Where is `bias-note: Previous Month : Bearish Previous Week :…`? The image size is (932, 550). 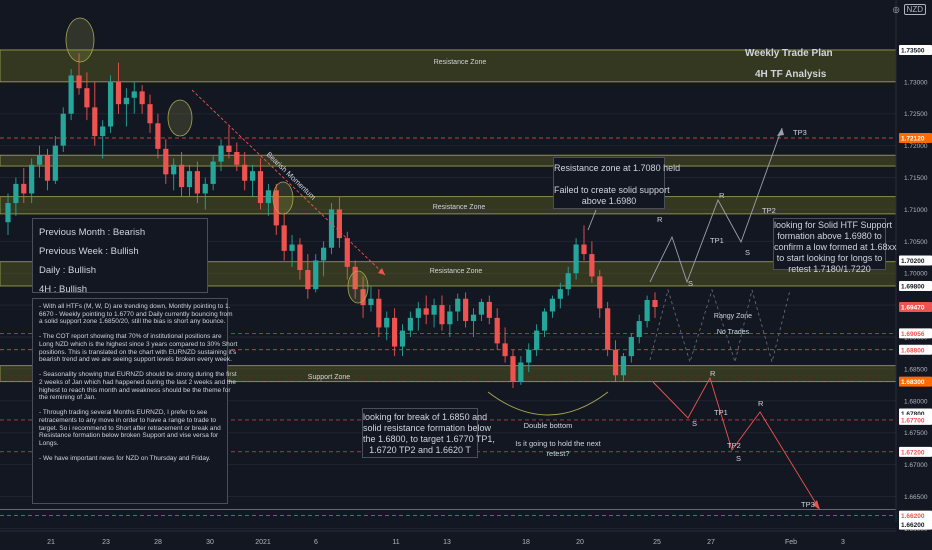
bias-note: Previous Month : Bearish Previous Week :… is located at coordinates (120, 256).